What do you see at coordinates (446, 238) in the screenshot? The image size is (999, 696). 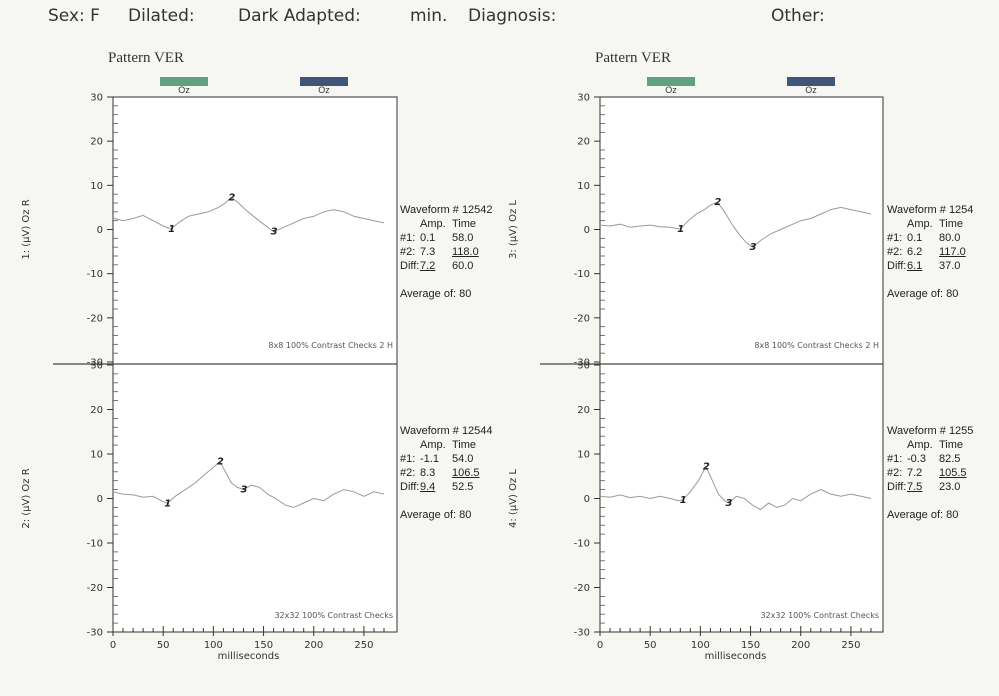 I see `info-row: #1: 0.1 58.0` at bounding box center [446, 238].